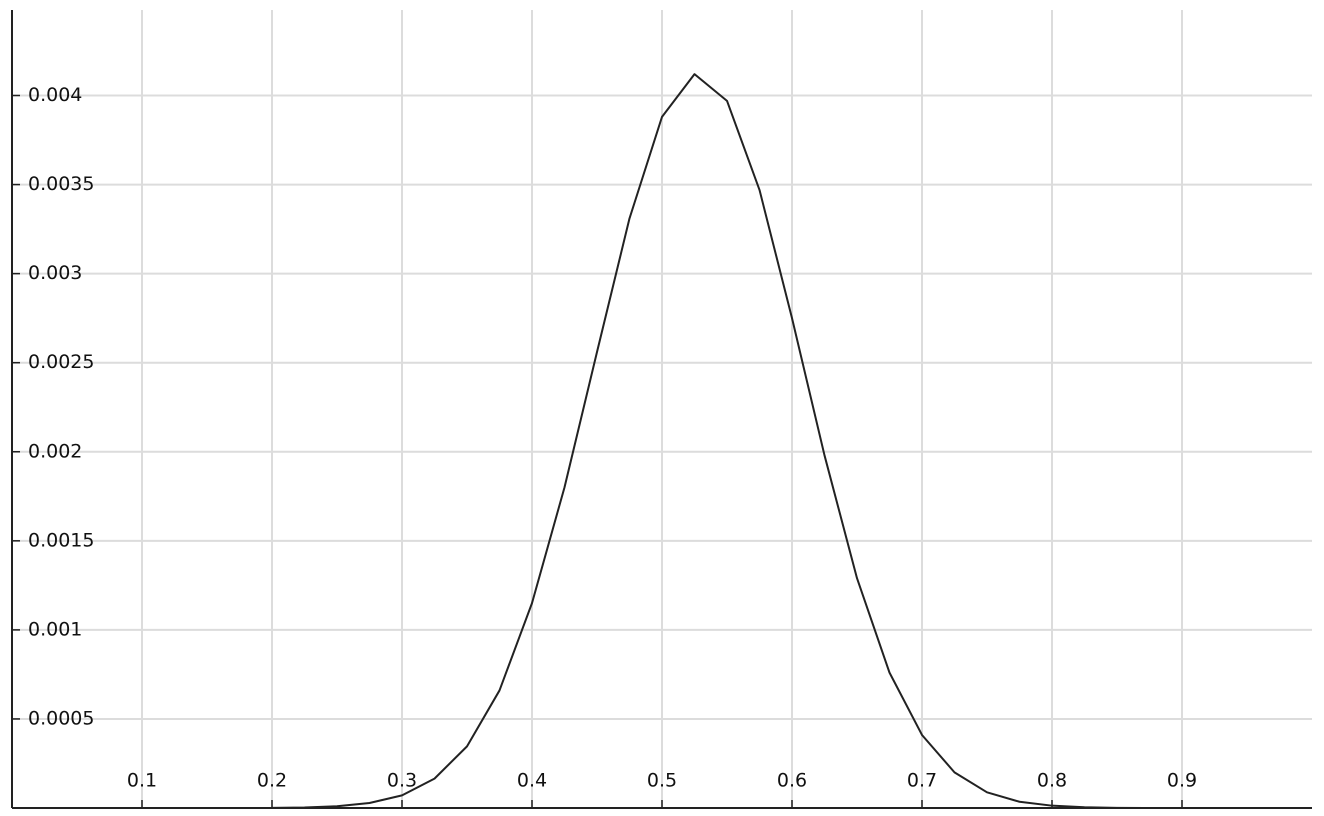 The width and height of the screenshot is (1324, 816). Describe the element at coordinates (61, 718) in the screenshot. I see `y-tick-label: 0.0005` at that location.